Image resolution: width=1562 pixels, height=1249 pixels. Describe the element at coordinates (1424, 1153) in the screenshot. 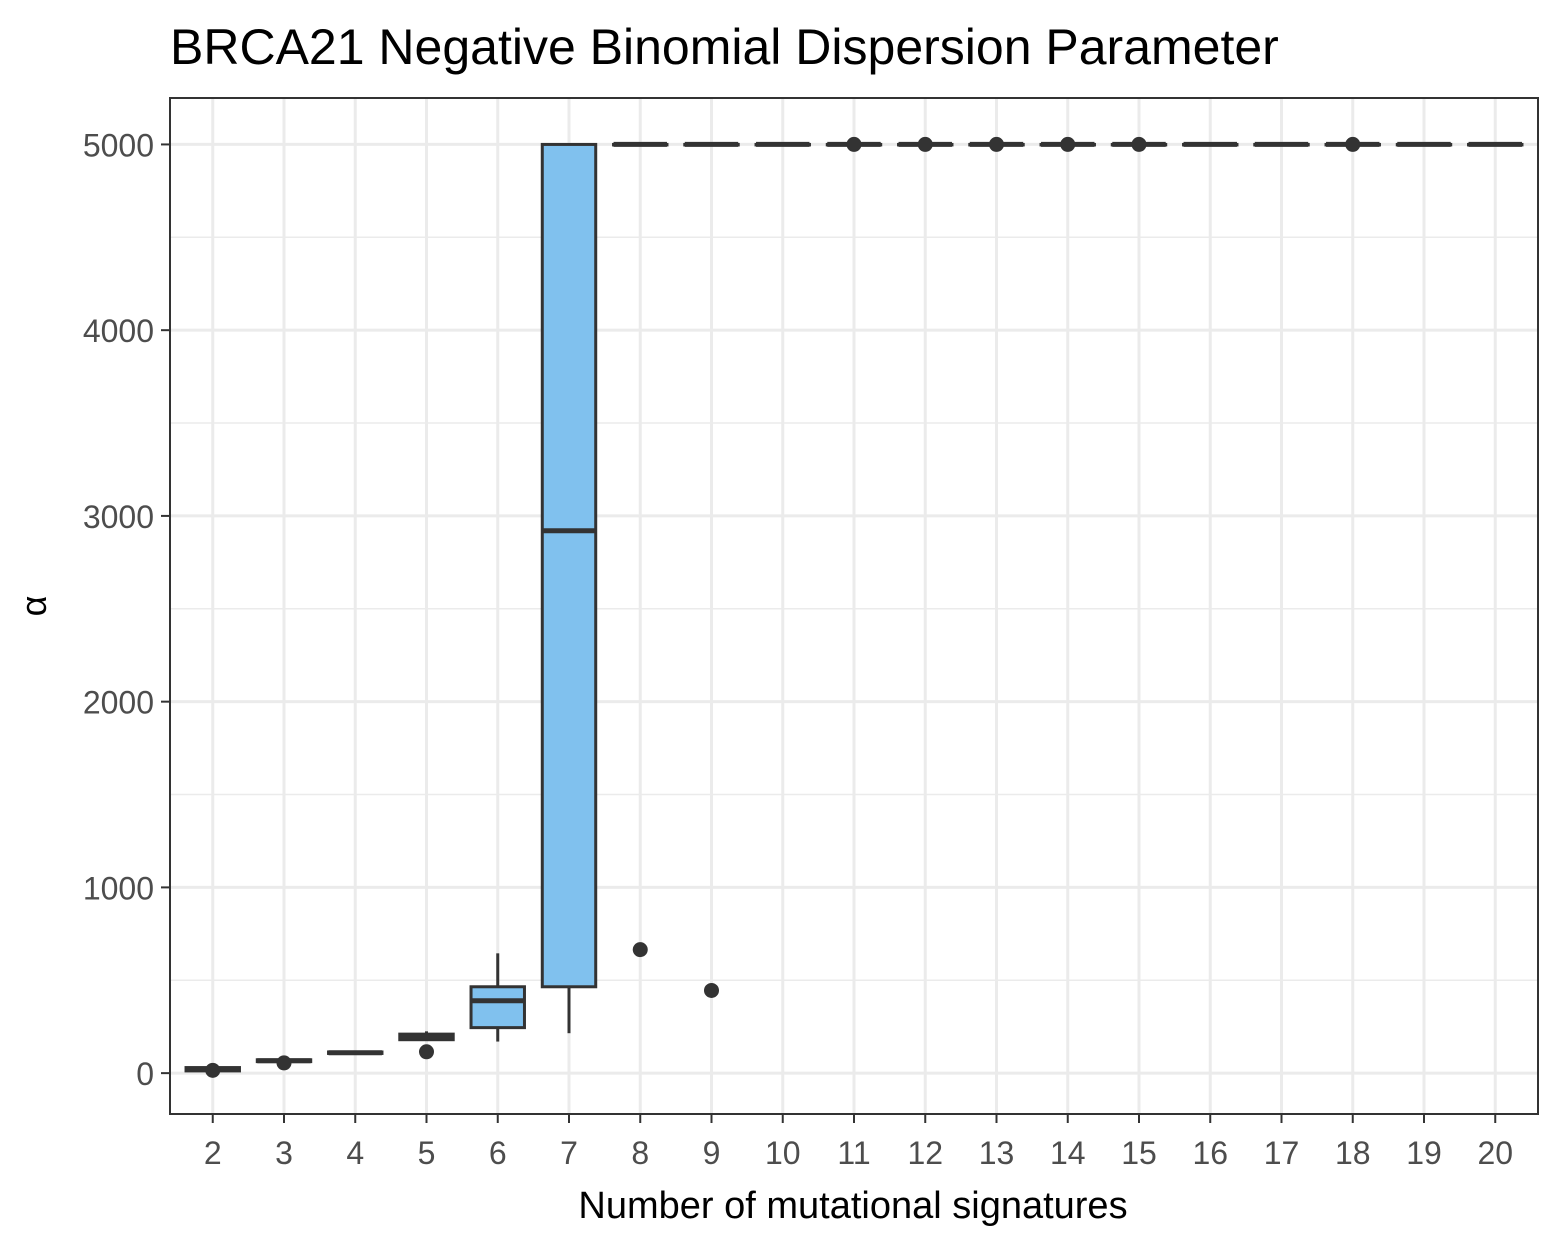

I see `x-tick-label: 19` at that location.